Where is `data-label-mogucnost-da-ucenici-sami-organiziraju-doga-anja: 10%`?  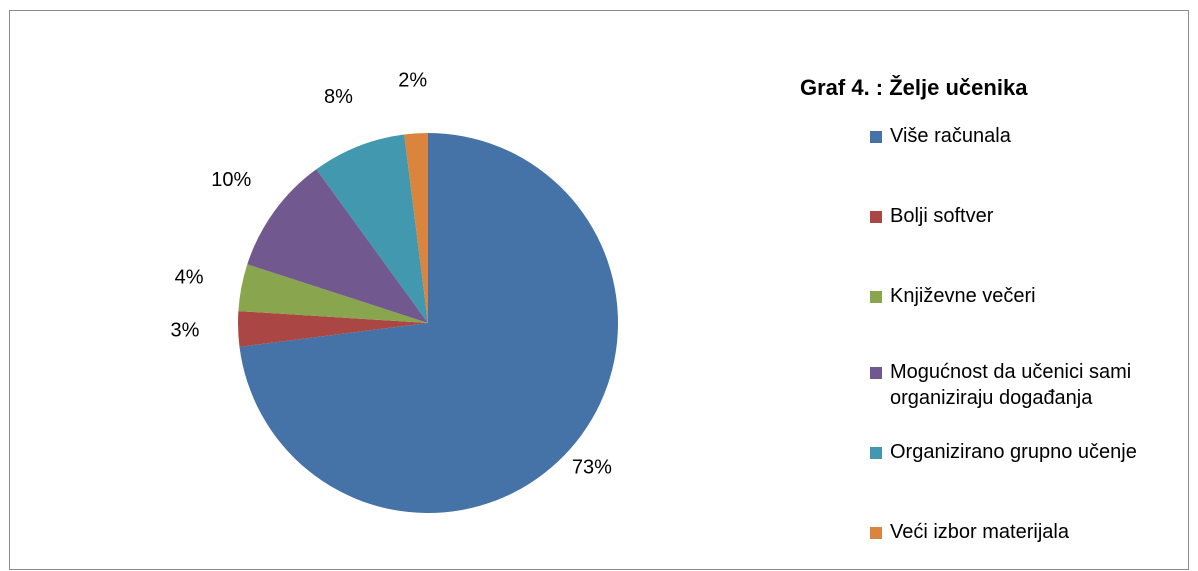
data-label-mogucnost-da-ucenici-sami-organiziraju-doga-anja: 10% is located at coordinates (231, 180).